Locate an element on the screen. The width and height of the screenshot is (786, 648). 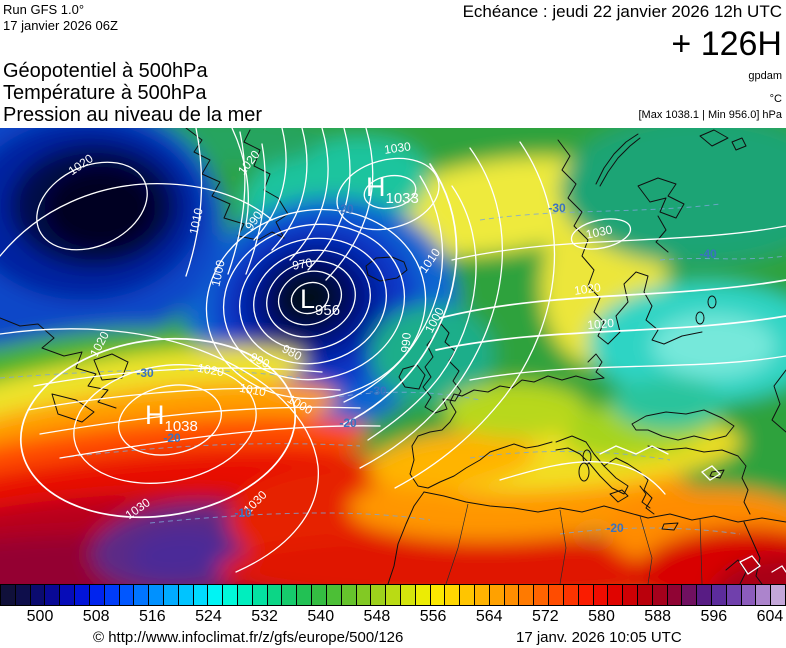
run-info: Run GFS 1.0° 17 janvier 2026 06Z is located at coordinates (60, 18).